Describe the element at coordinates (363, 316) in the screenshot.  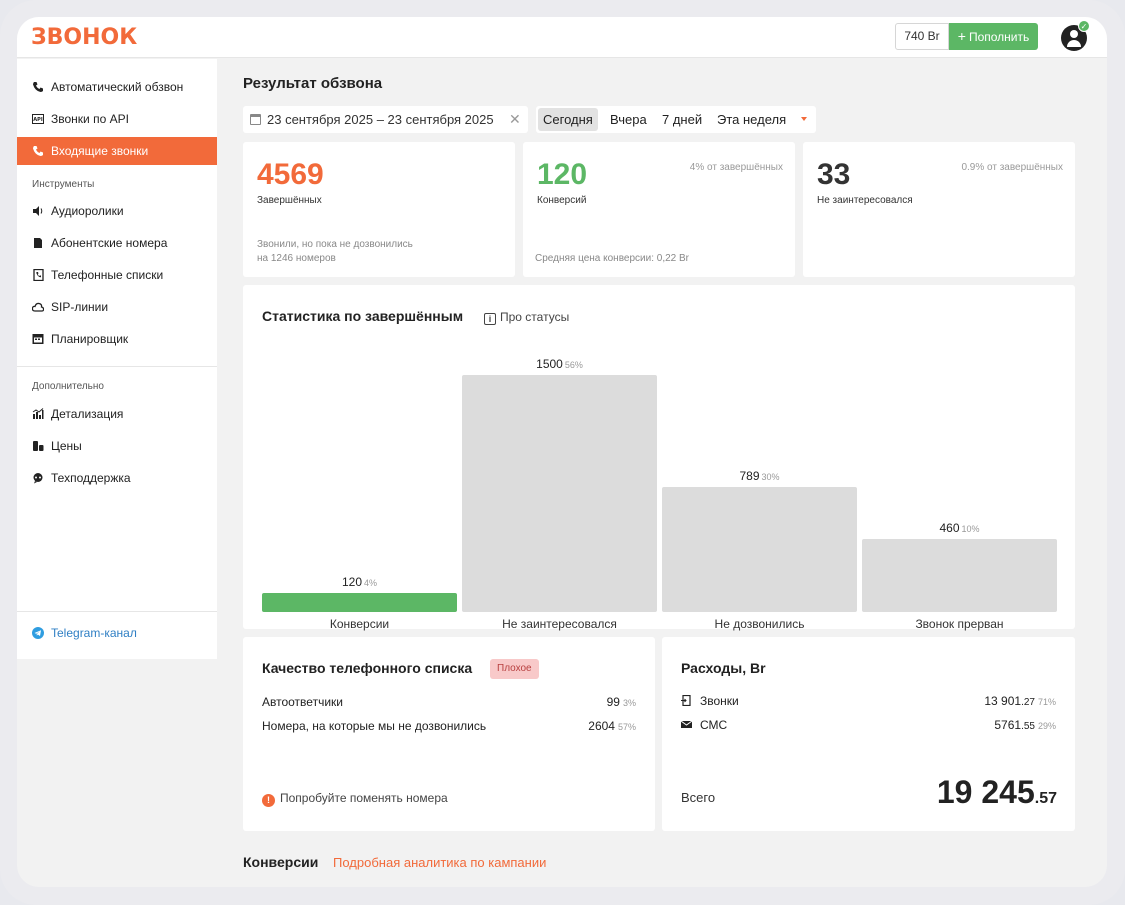
I see `stats-title: Статистика по завершённым` at that location.